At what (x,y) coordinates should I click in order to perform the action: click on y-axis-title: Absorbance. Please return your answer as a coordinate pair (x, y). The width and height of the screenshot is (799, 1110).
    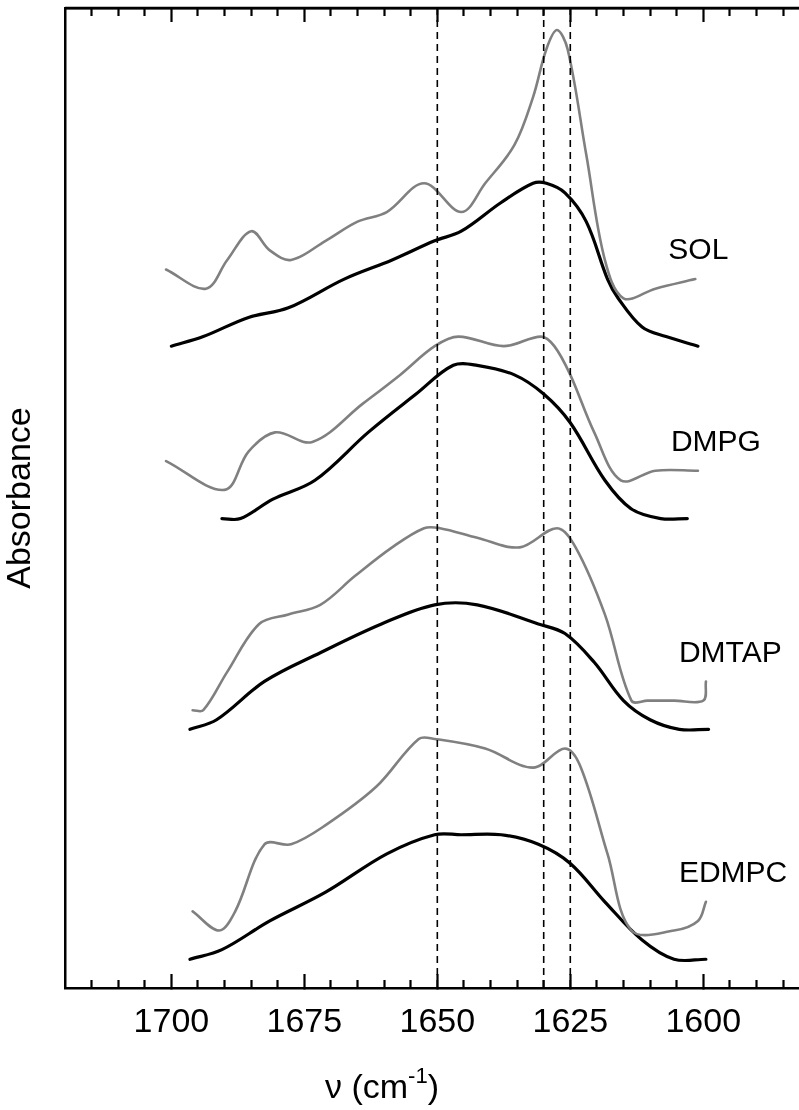
    Looking at the image, I should click on (18, 498).